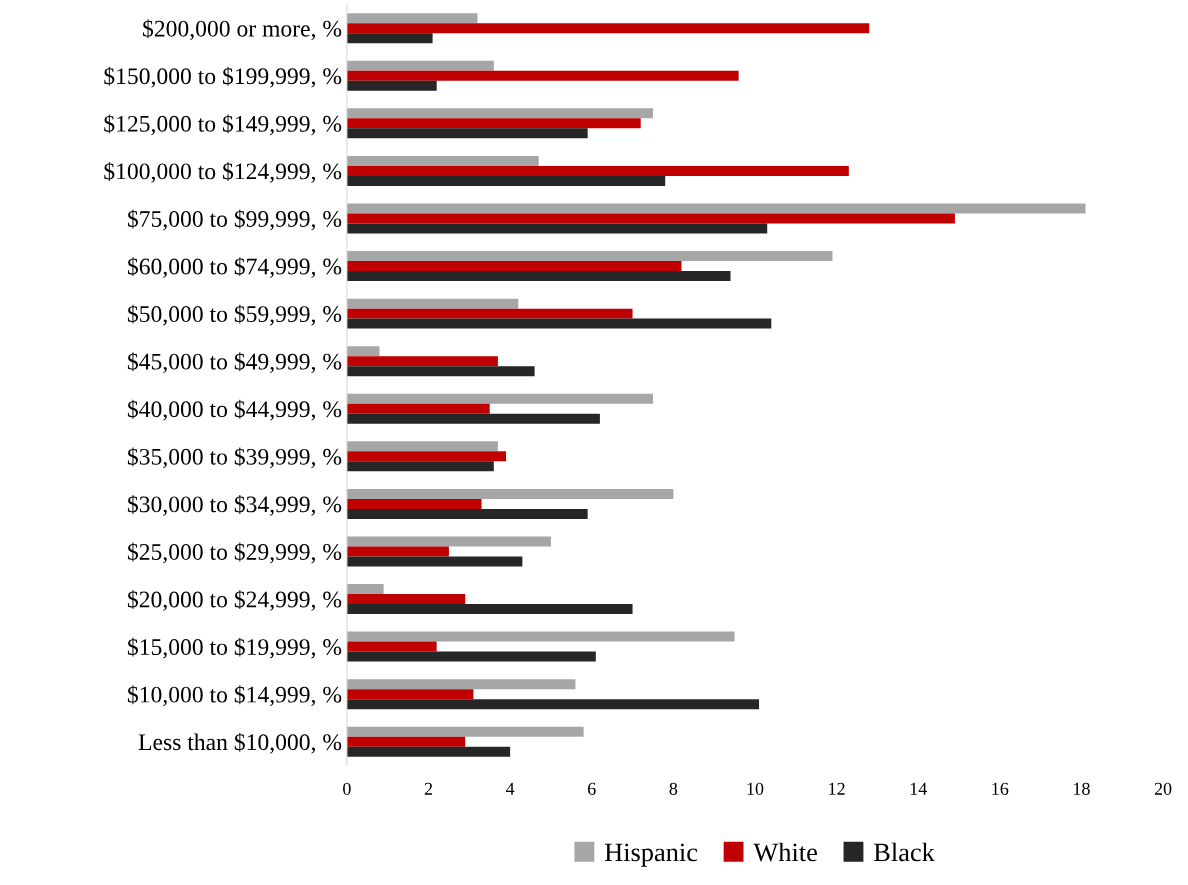  I want to click on y-tick-label: $40,000 to $44,999, %, so click(234, 410).